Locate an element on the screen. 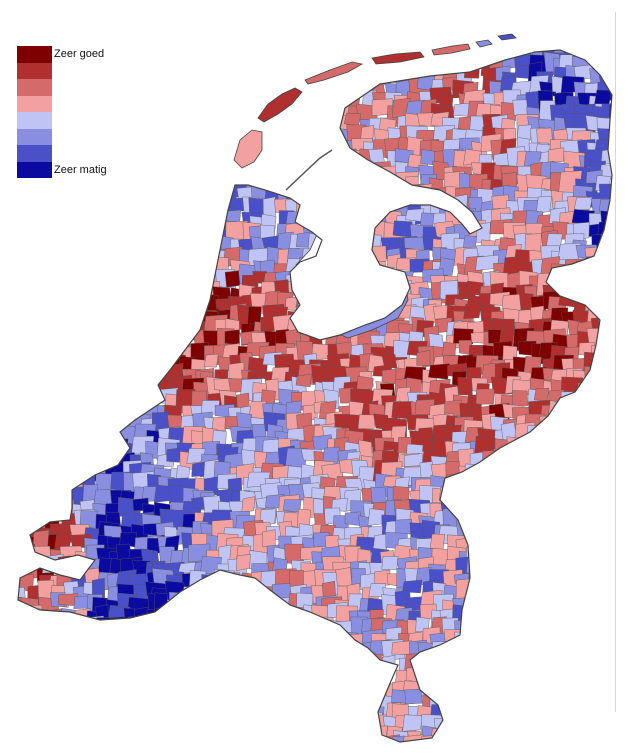  island-texel is located at coordinates (280, 105).